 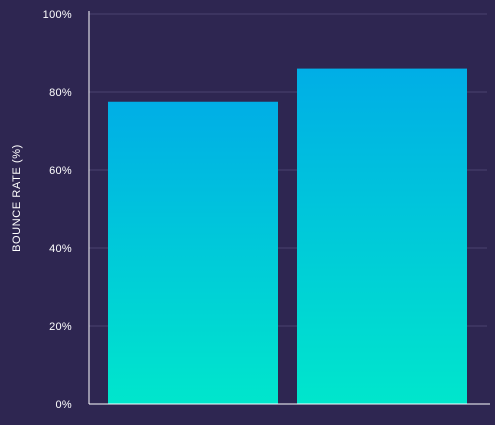 I want to click on y-tick-label: 100%, so click(x=57, y=15).